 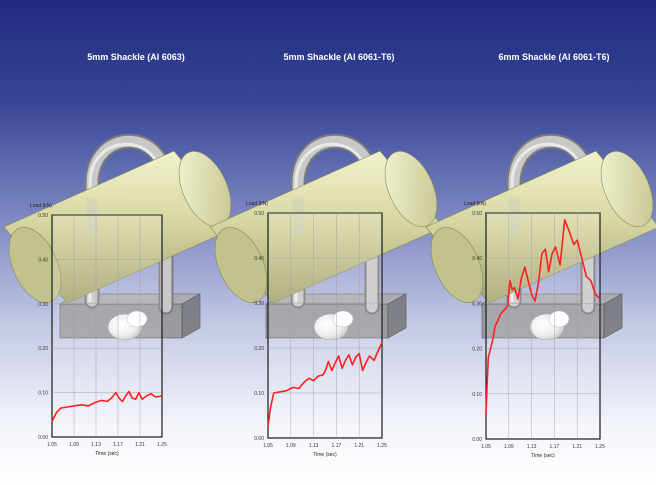 What do you see at coordinates (339, 57) in the screenshot?
I see `panel-2-title: 5mm Shackle (Al 6061-T6)` at bounding box center [339, 57].